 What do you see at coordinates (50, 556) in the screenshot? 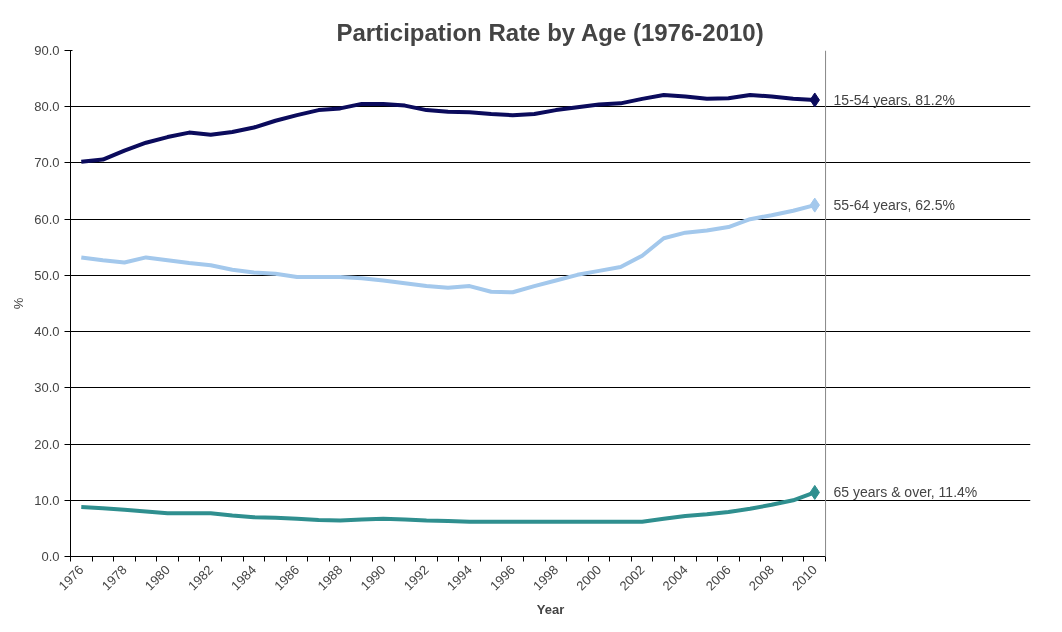
I see `y-tick-label: 0.0` at bounding box center [50, 556].